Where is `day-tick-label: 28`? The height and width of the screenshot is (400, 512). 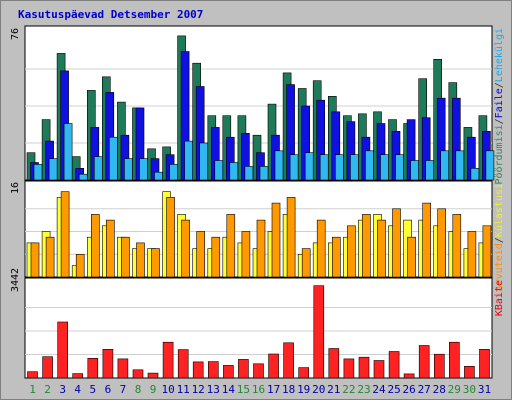
day-tick-label: 28 is located at coordinates (439, 389).